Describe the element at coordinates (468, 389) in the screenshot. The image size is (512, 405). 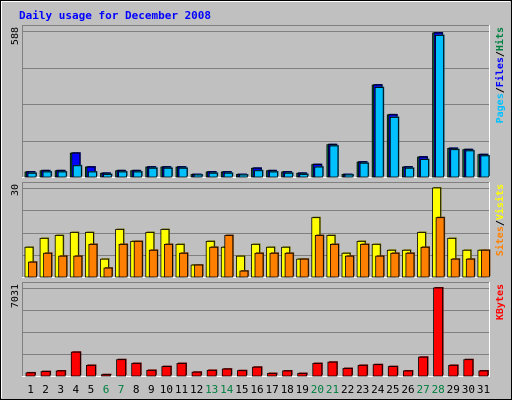
I see `x-tick-label-day-30: 30` at that location.